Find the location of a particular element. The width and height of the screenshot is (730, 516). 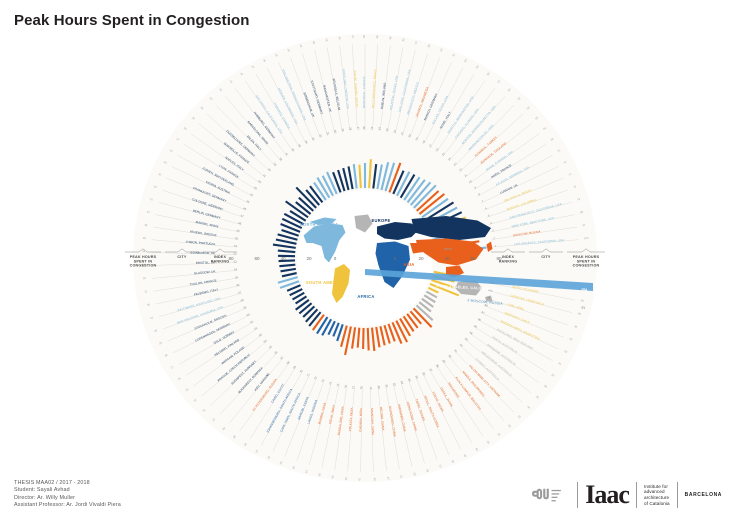

rank-number: 82 is located at coordinates (394, 385).